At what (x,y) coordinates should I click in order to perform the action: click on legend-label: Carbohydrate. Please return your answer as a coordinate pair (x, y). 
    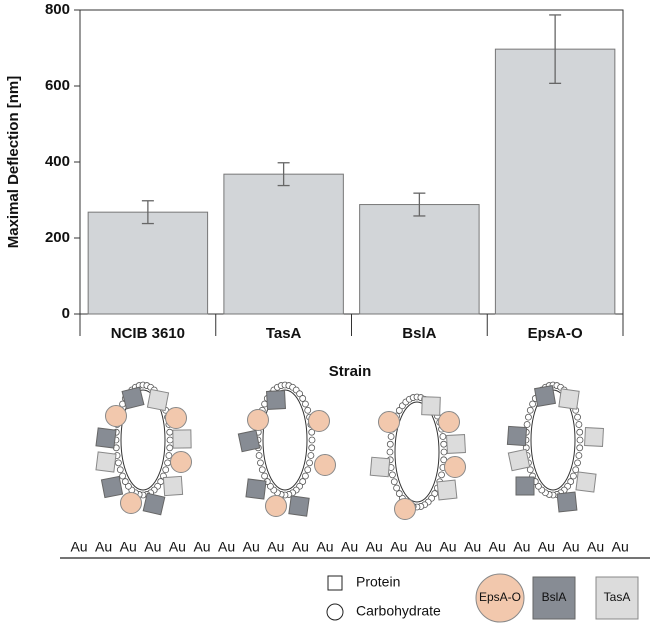
    Looking at the image, I should click on (398, 611).